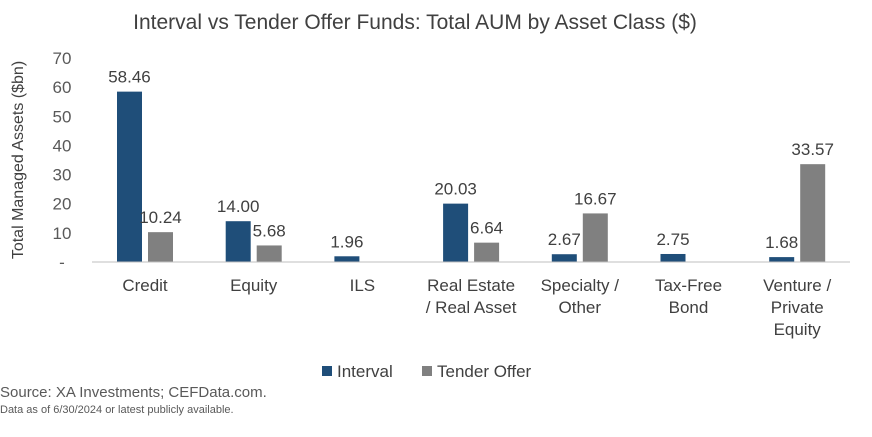 Image resolution: width=872 pixels, height=437 pixels. What do you see at coordinates (62, 262) in the screenshot?
I see `y-tick-label: -` at bounding box center [62, 262].